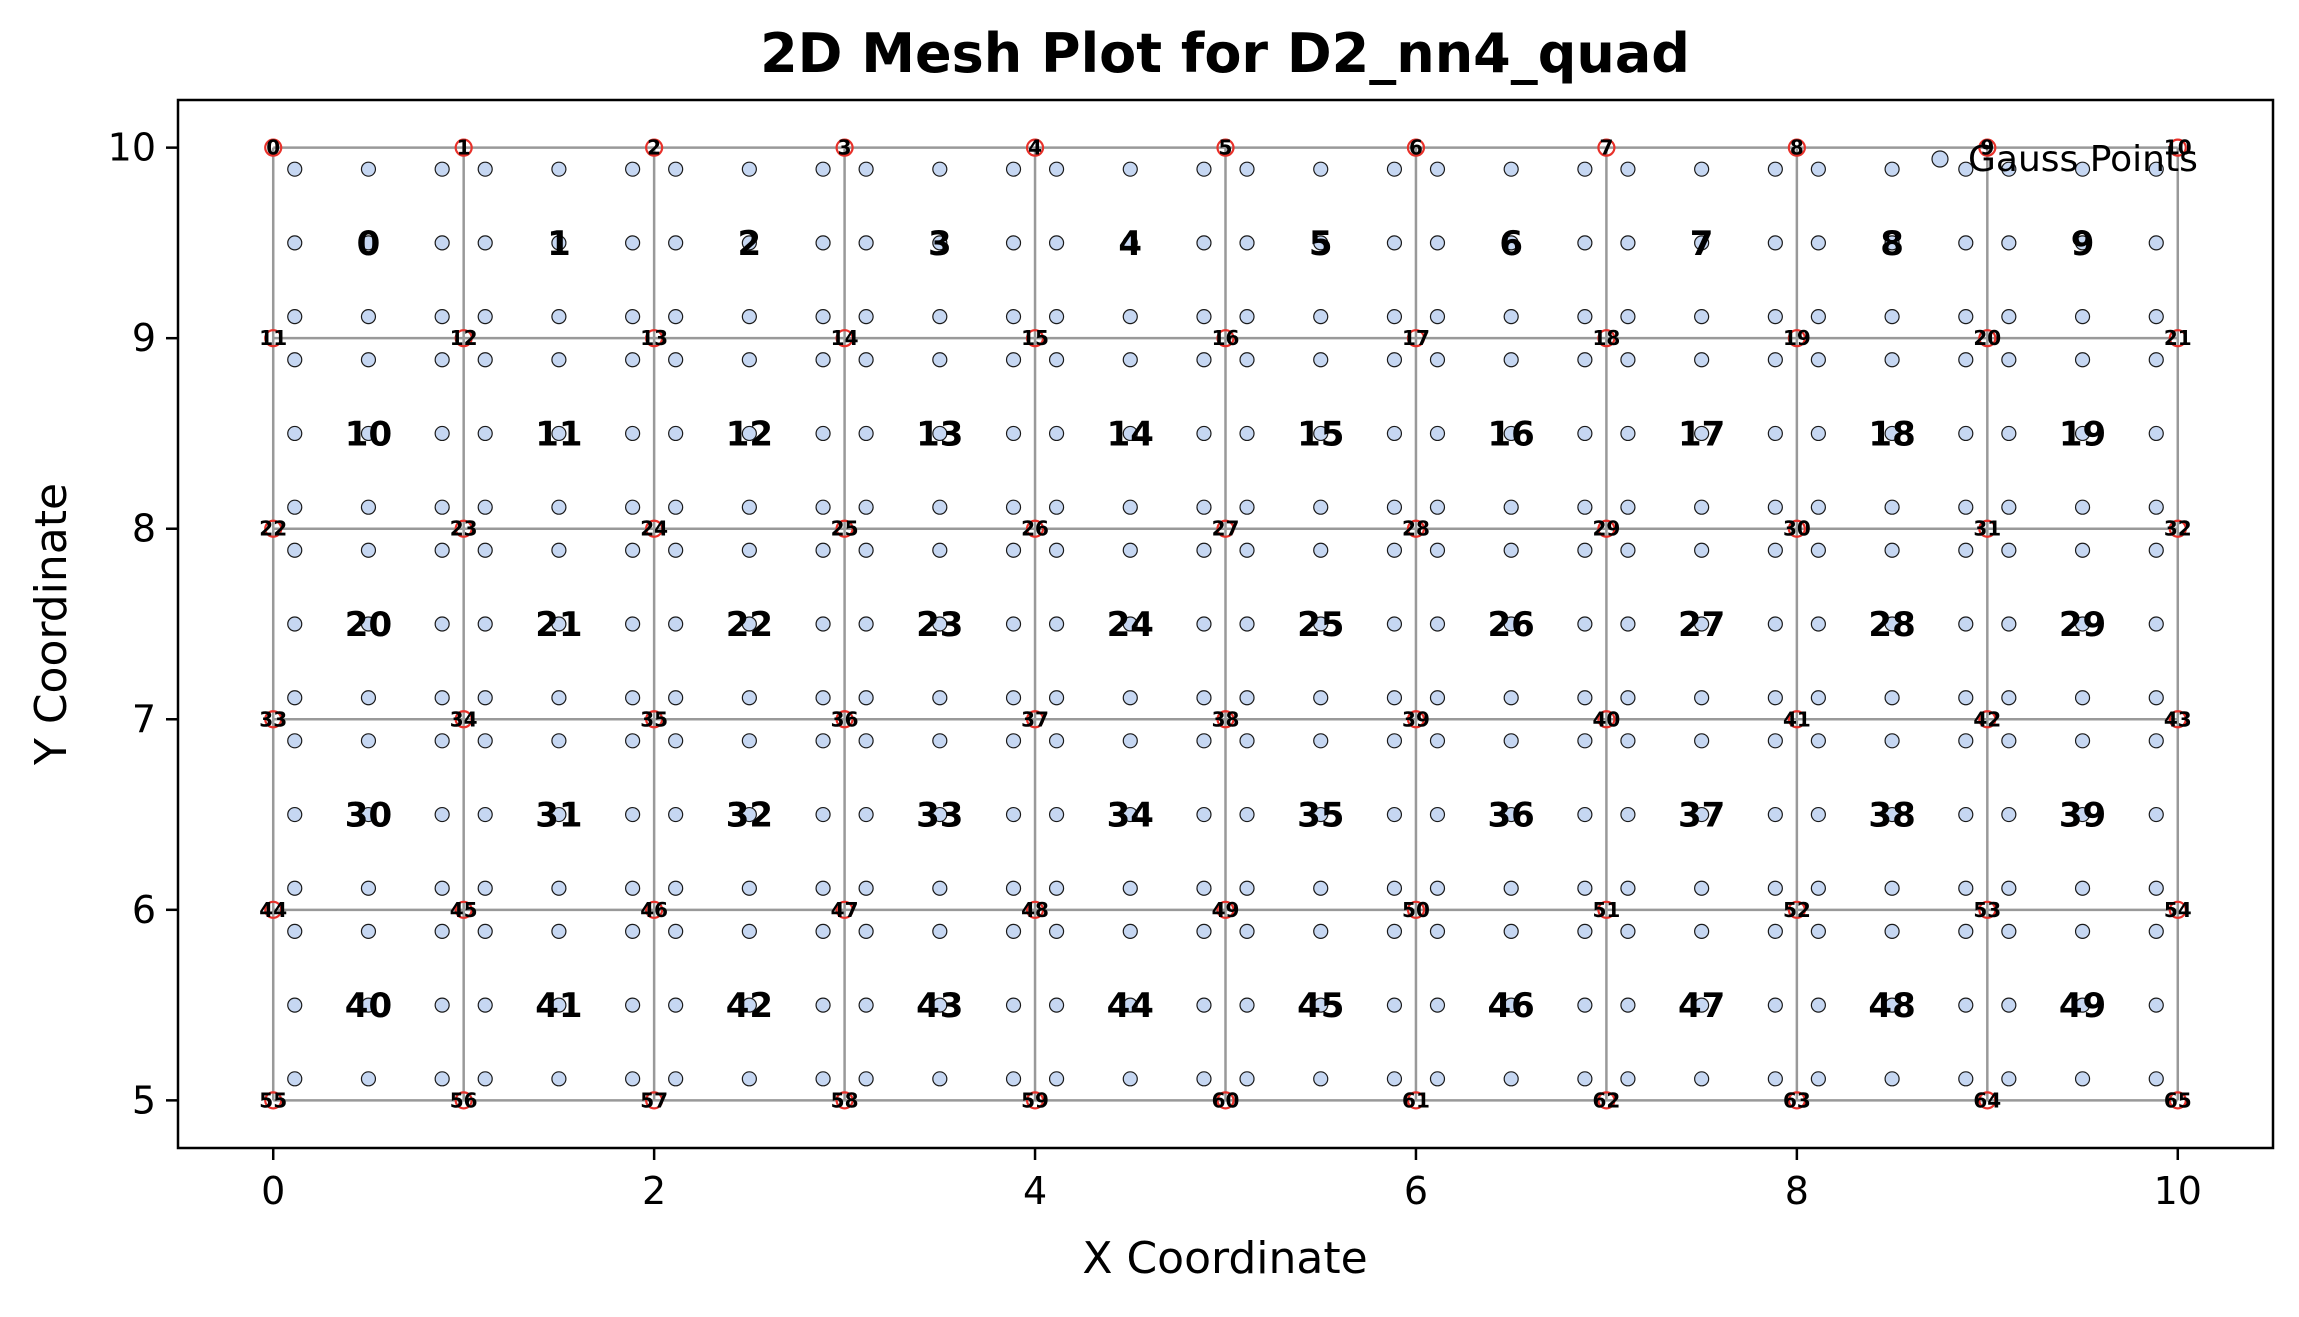  Describe the element at coordinates (2178, 1100) in the screenshot. I see `node-label: 65` at that location.